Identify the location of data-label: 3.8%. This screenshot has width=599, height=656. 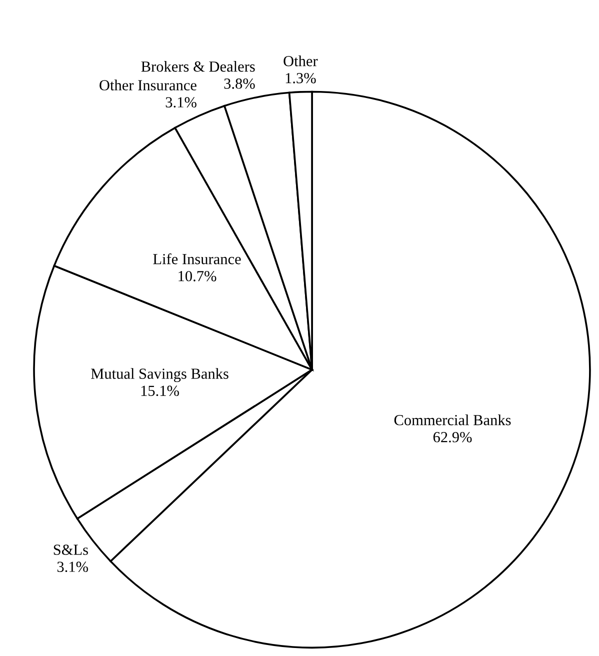
(239, 83).